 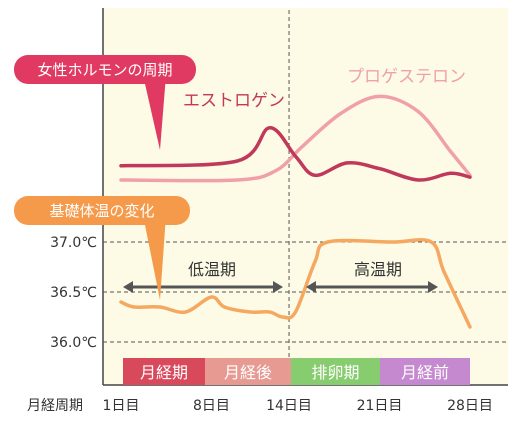 What do you see at coordinates (380, 406) in the screenshot?
I see `x-tick-label: 21日目` at bounding box center [380, 406].